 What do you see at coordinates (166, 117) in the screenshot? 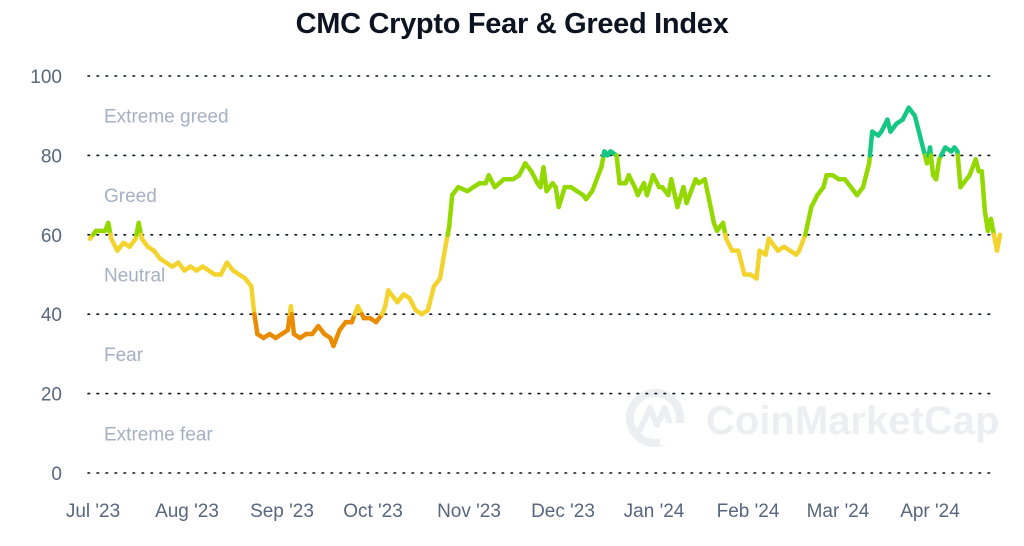
I see `zone-label: Extreme greed` at bounding box center [166, 117].